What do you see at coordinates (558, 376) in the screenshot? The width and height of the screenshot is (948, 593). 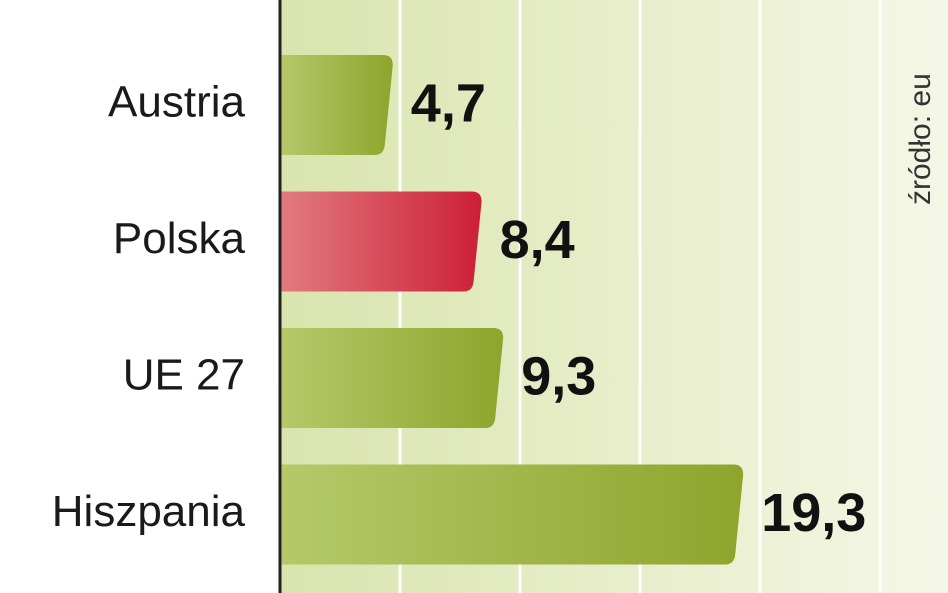 I see `value-label: 9,3` at bounding box center [558, 376].